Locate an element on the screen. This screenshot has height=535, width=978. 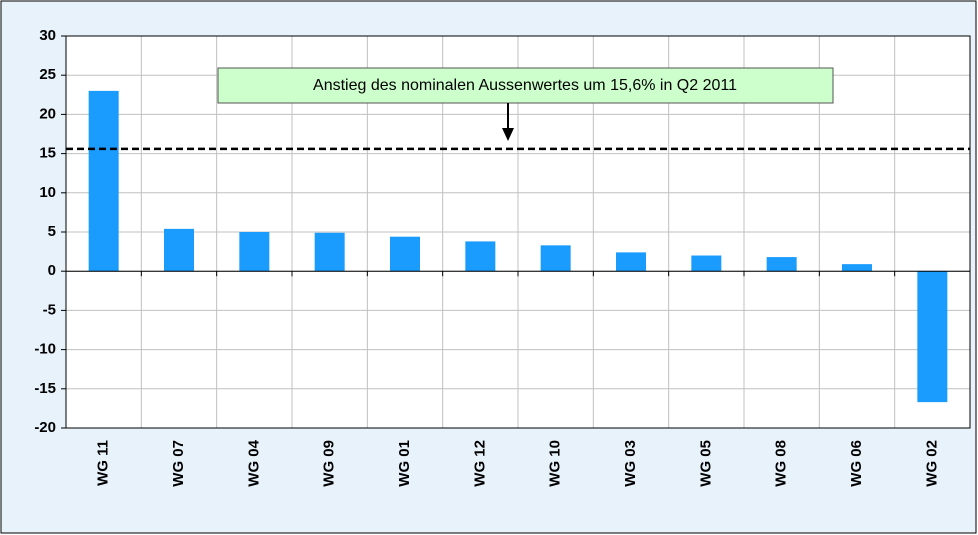
x-tick-label: WG 08 is located at coordinates (781, 463).